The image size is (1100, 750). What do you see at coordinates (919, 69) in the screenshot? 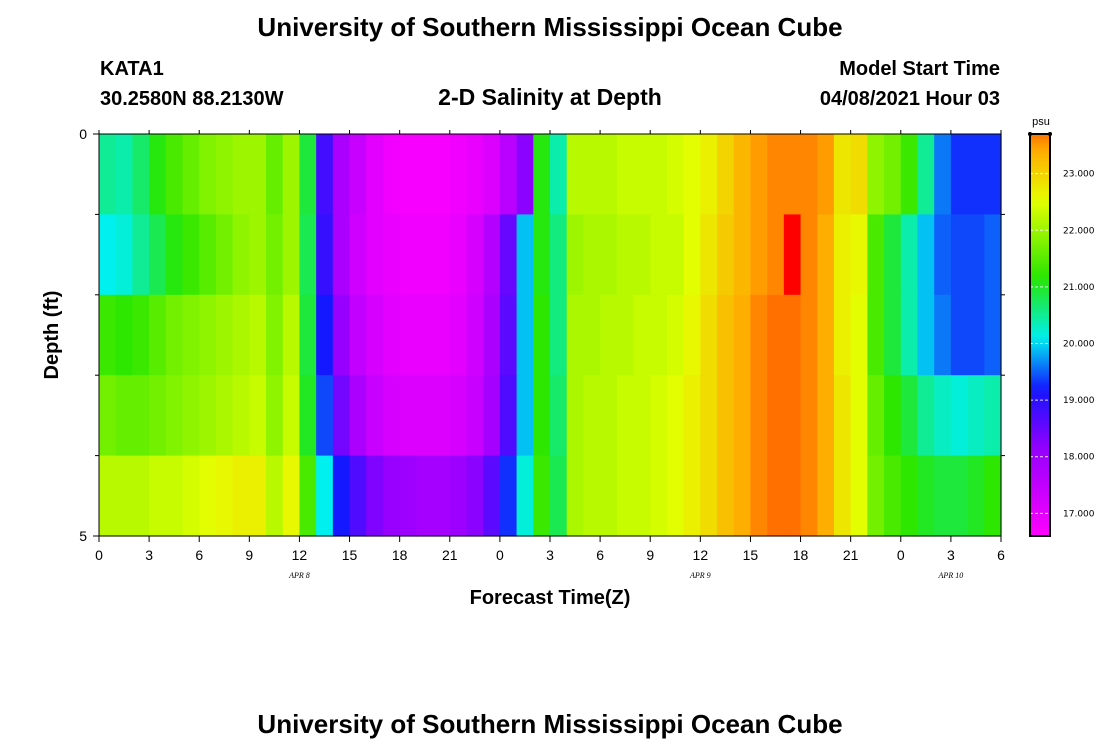
I see `model-start-label: Model Start Time` at bounding box center [919, 69].